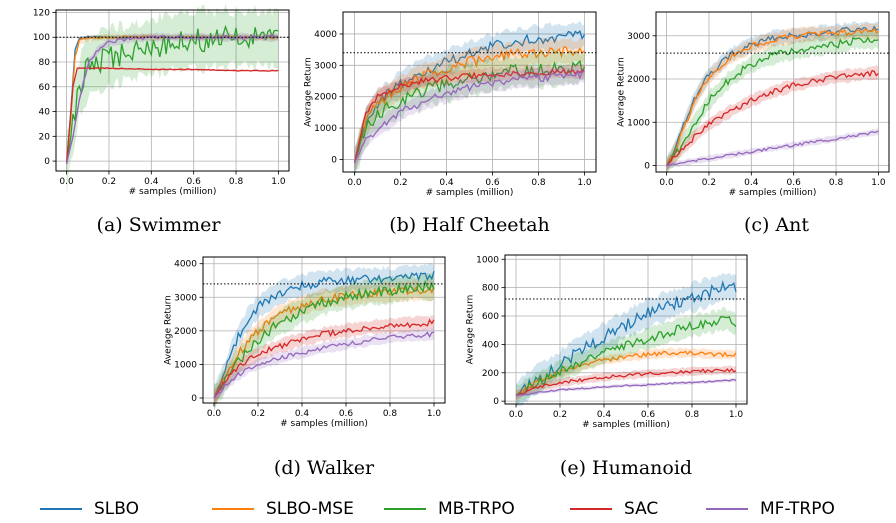 This screenshot has width=896, height=523. I want to click on y-tick-label: 120, so click(41, 13).